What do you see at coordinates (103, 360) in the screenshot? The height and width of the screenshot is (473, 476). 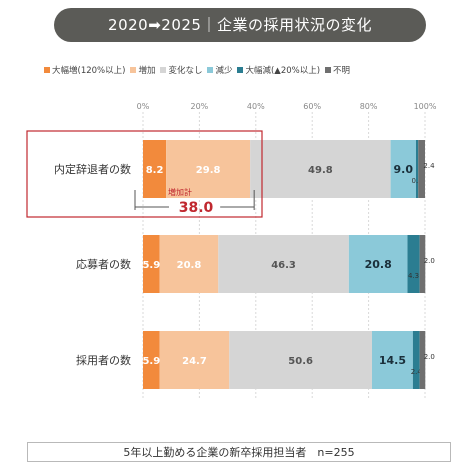 I see `category-label: 採用者の数` at bounding box center [103, 360].